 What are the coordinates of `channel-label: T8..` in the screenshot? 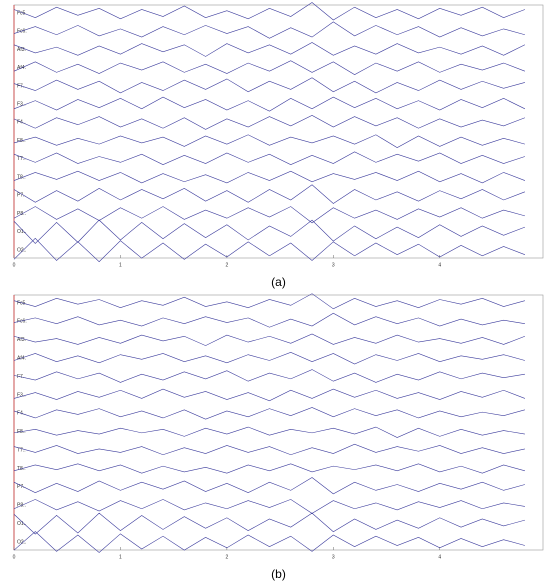 It's located at (21, 177).